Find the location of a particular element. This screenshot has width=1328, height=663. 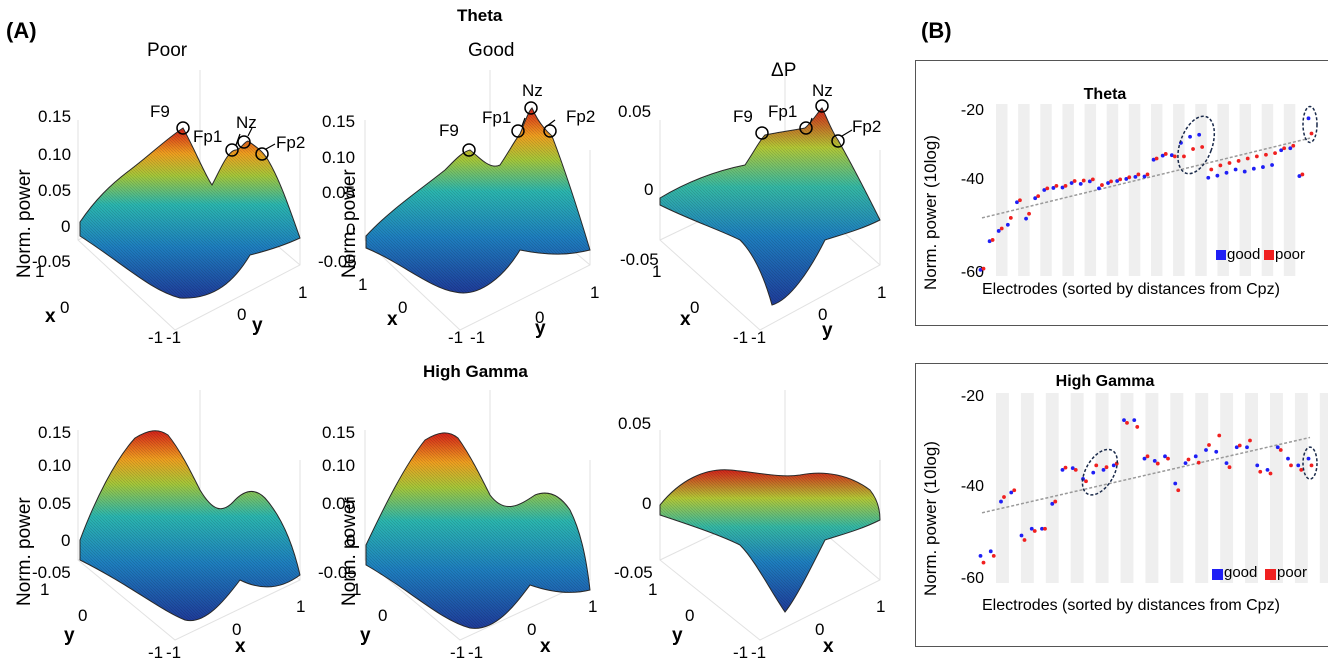

gamma-row-title: High Gamma is located at coordinates (475, 371).